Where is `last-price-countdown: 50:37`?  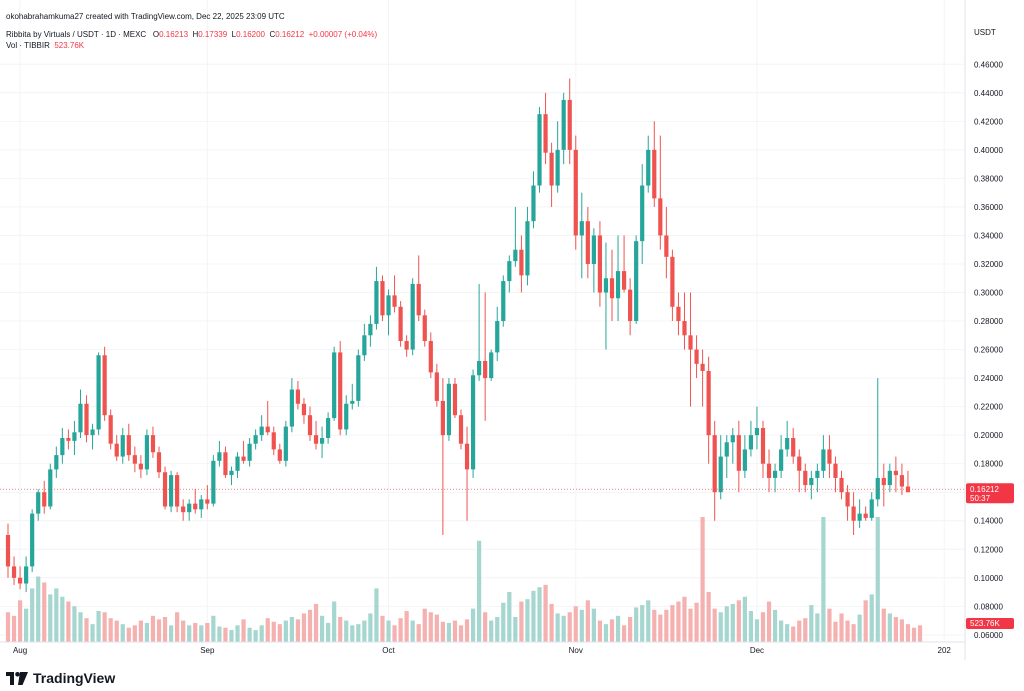
last-price-countdown: 50:37 is located at coordinates (980, 498).